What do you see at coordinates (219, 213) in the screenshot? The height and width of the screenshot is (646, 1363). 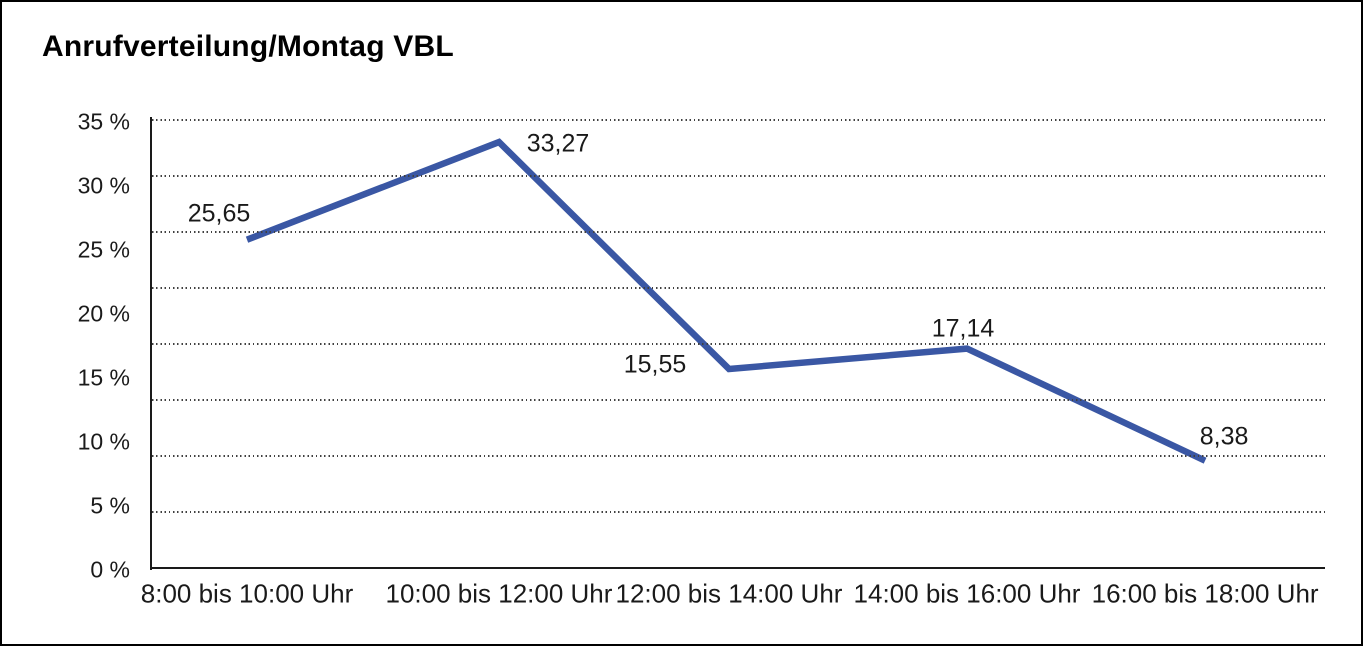 I see `data-point-label: 25,65` at bounding box center [219, 213].